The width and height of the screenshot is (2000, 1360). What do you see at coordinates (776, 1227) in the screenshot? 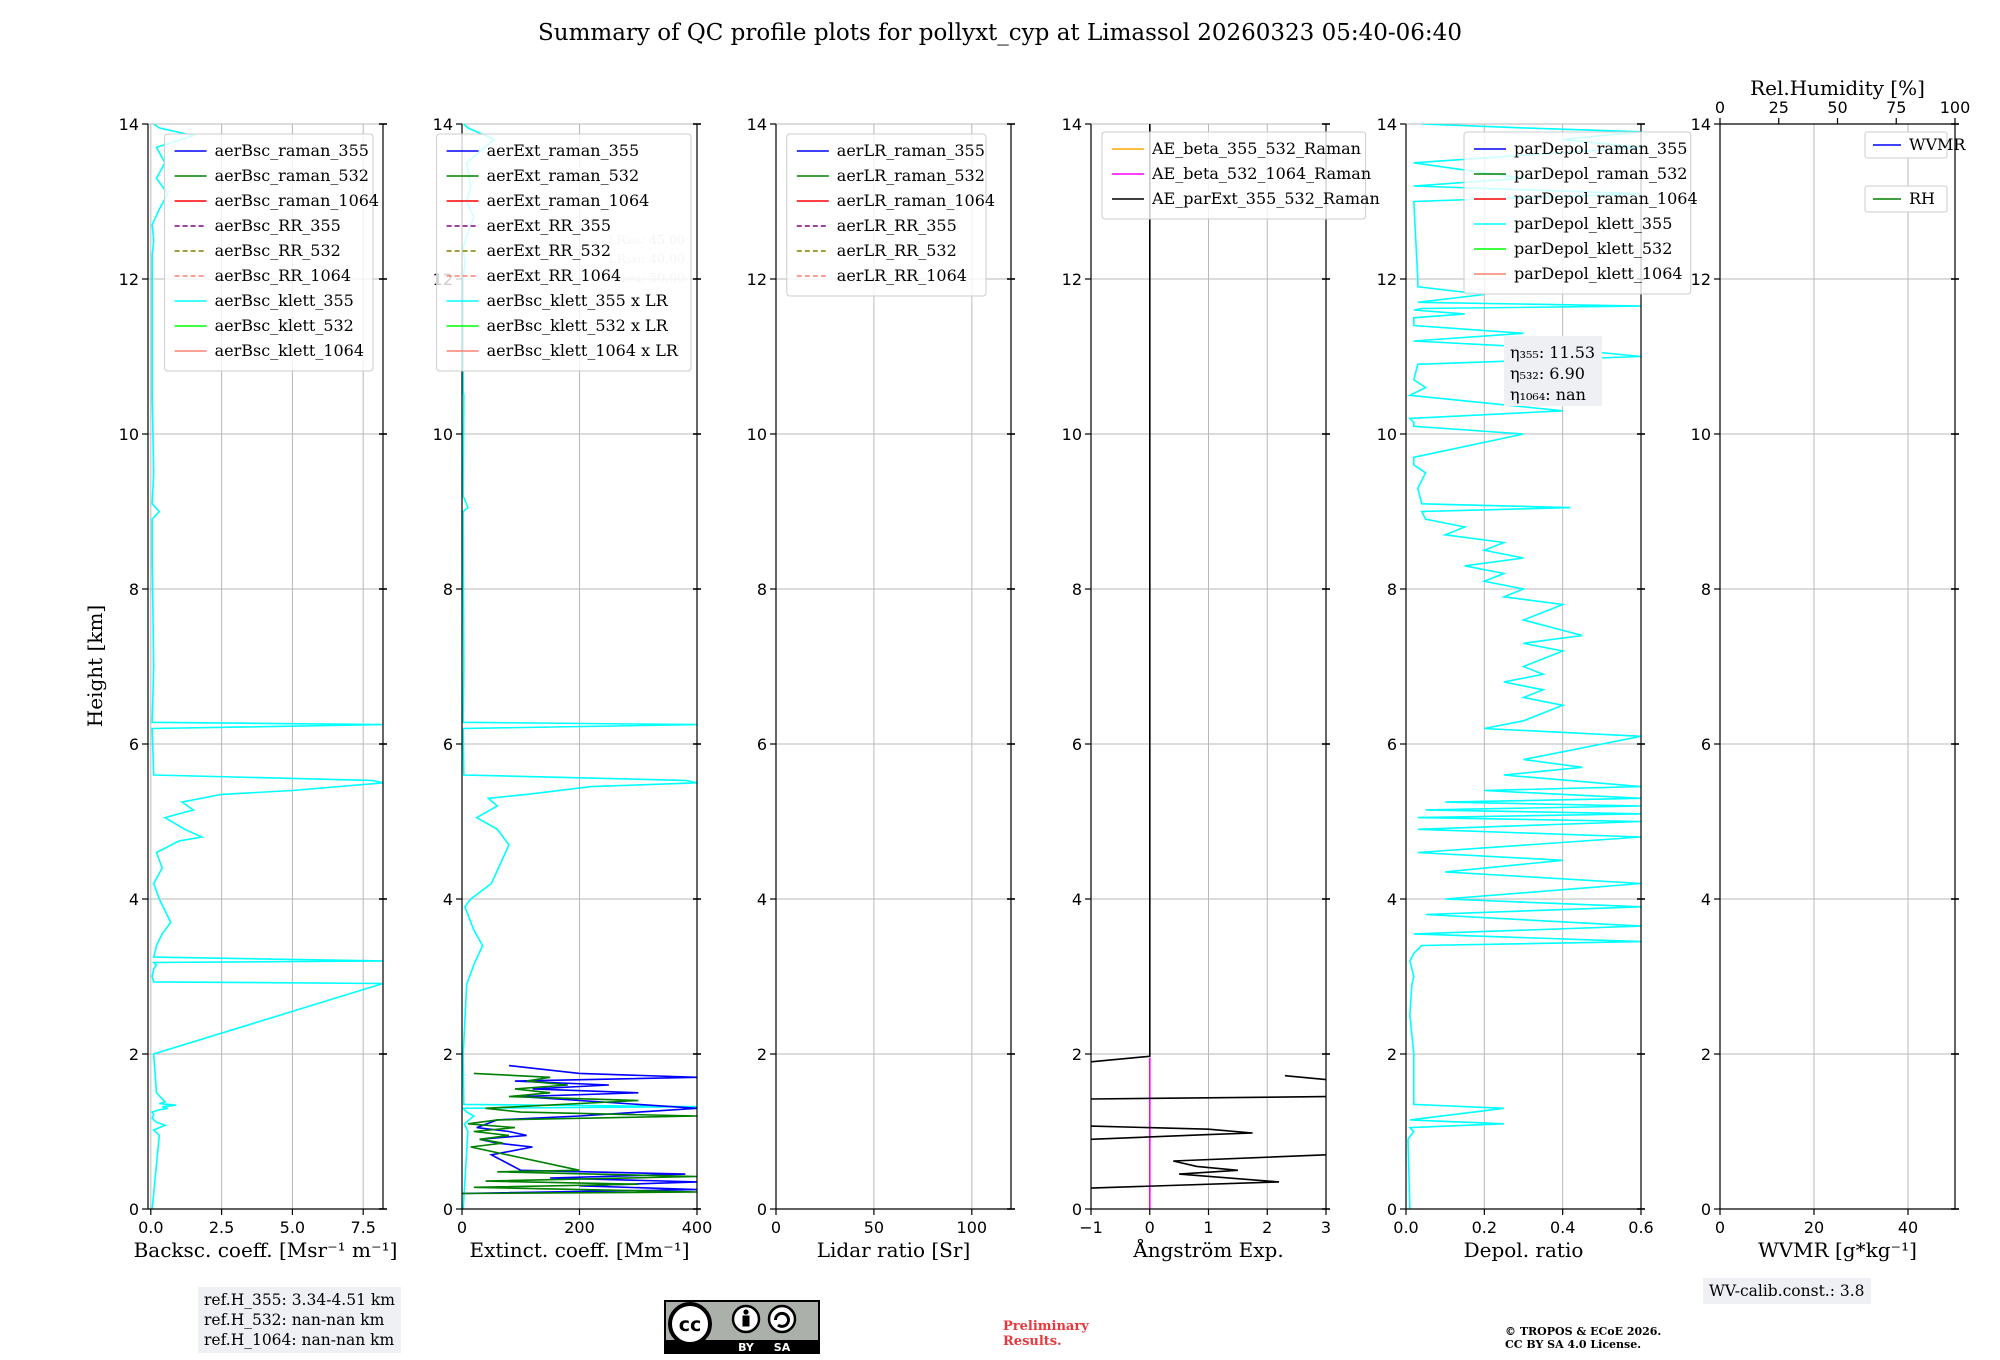
I see `lr-xtick-label: 0` at bounding box center [776, 1227].